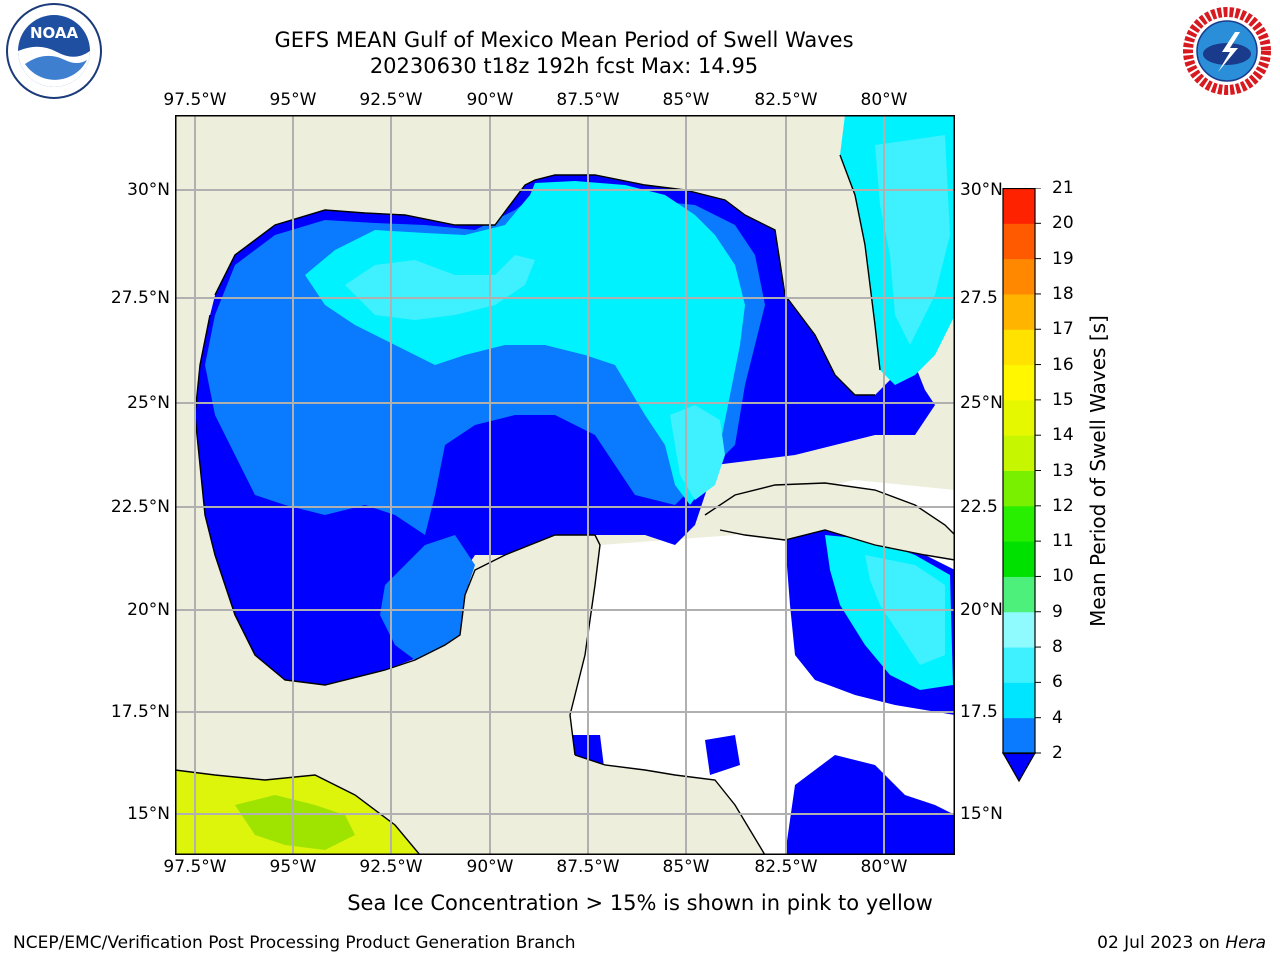 This screenshot has height=960, width=1280. What do you see at coordinates (1209, 943) in the screenshot?
I see `footer-on-text: on` at bounding box center [1209, 943].